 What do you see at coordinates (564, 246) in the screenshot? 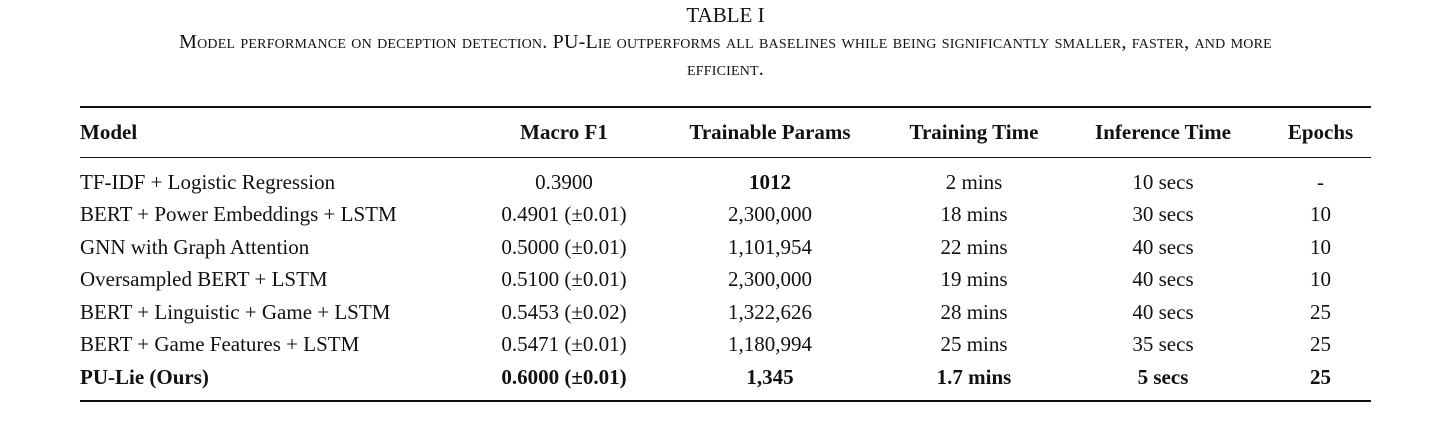
I see `cell-macro-f1: 0.5000 (±0.01)` at bounding box center [564, 246].